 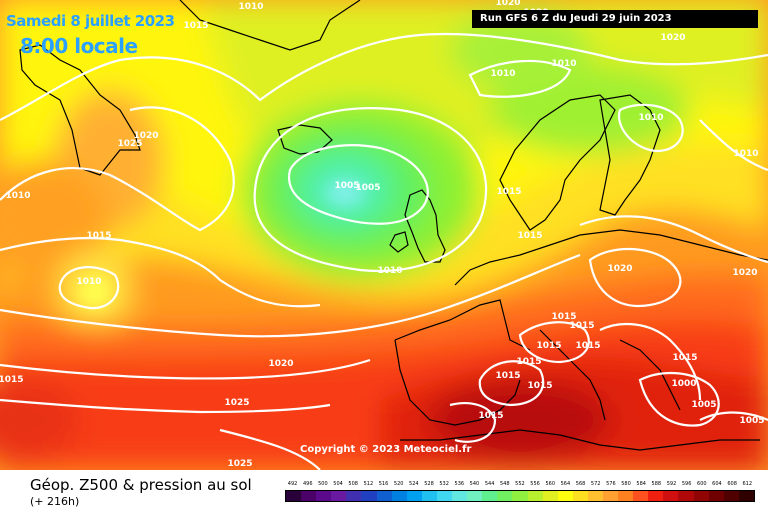 What do you see at coordinates (732, 484) in the screenshot?
I see `color-scale-value: 608` at bounding box center [732, 484].